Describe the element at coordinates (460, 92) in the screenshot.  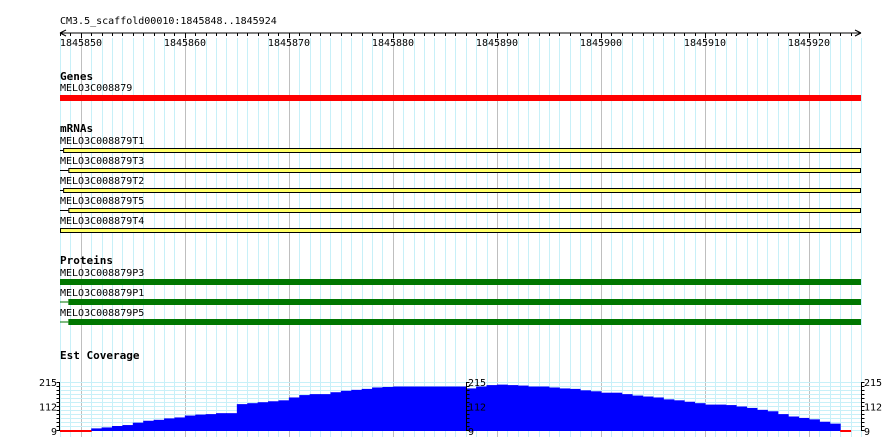
I see `genes-features: MELO3C008879` at that location.